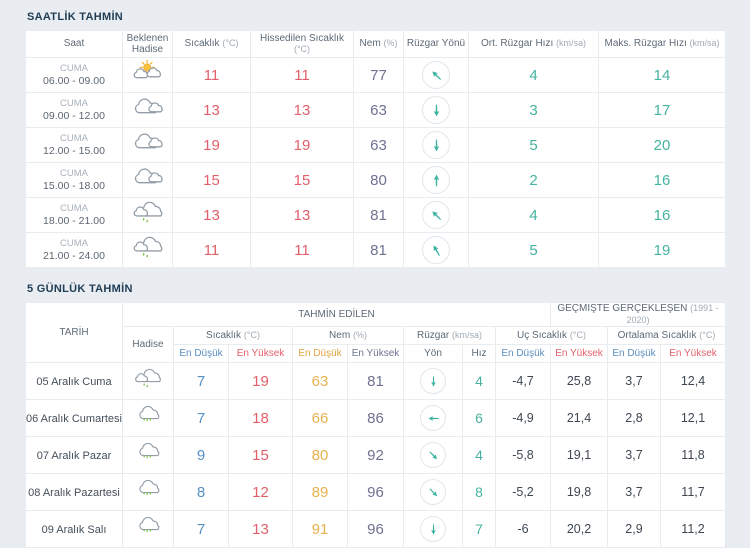 This screenshot has width=750, height=548. I want to click on col-label: Beklenen Hadise, so click(147, 44).